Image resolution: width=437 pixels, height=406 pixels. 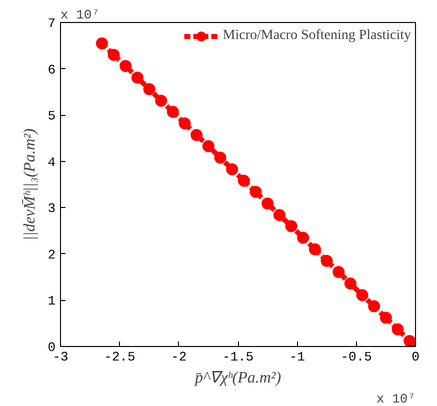 What do you see at coordinates (30, 184) in the screenshot?
I see `y-axis-title: ||devM̄ʰ||₃(Pa.m²)` at bounding box center [30, 184].